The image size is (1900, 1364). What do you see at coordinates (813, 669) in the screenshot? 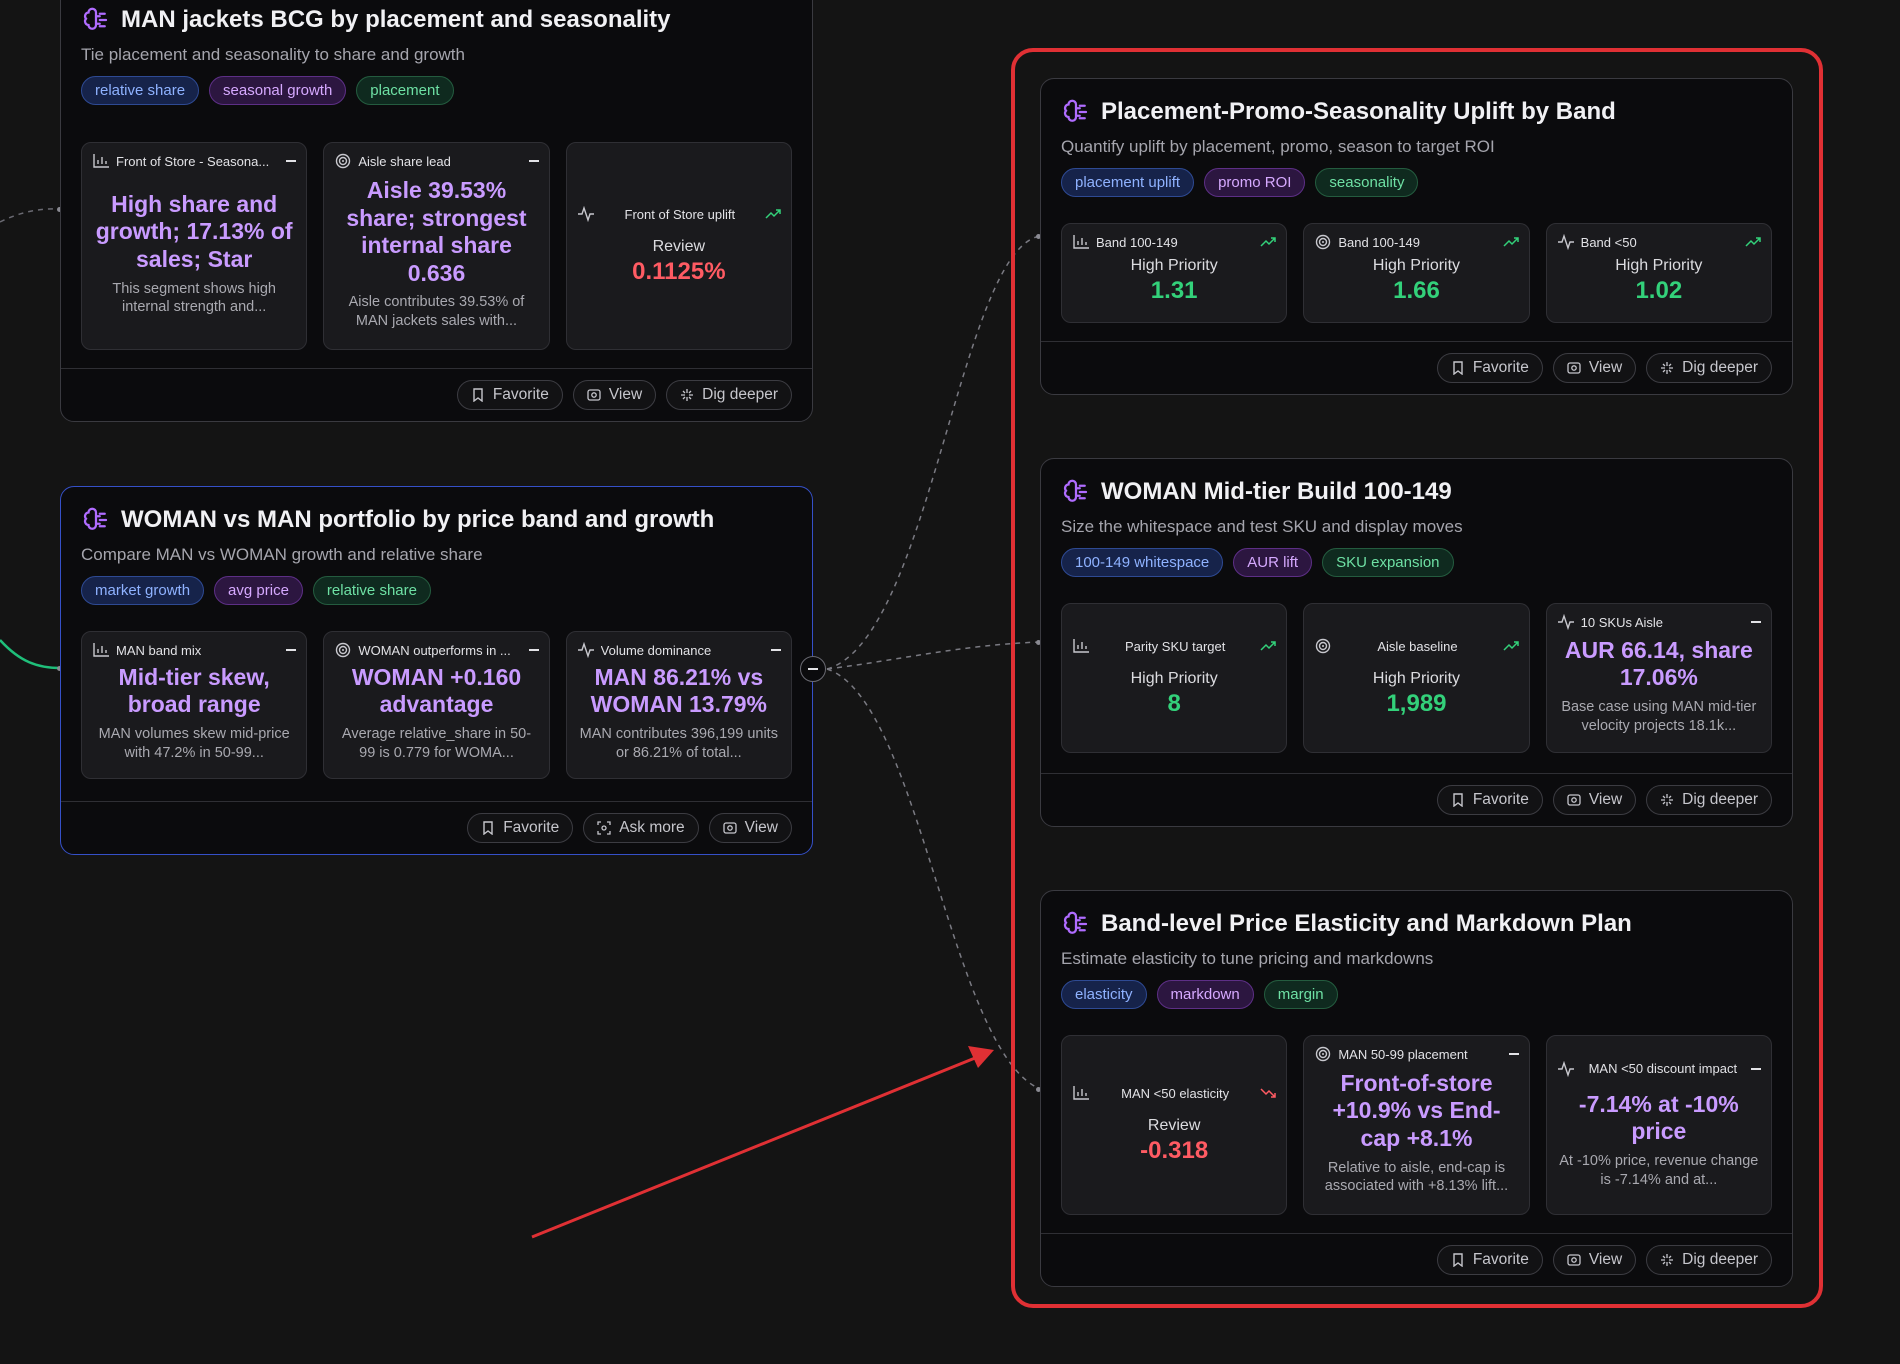
I see `collapse-handle` at bounding box center [813, 669].